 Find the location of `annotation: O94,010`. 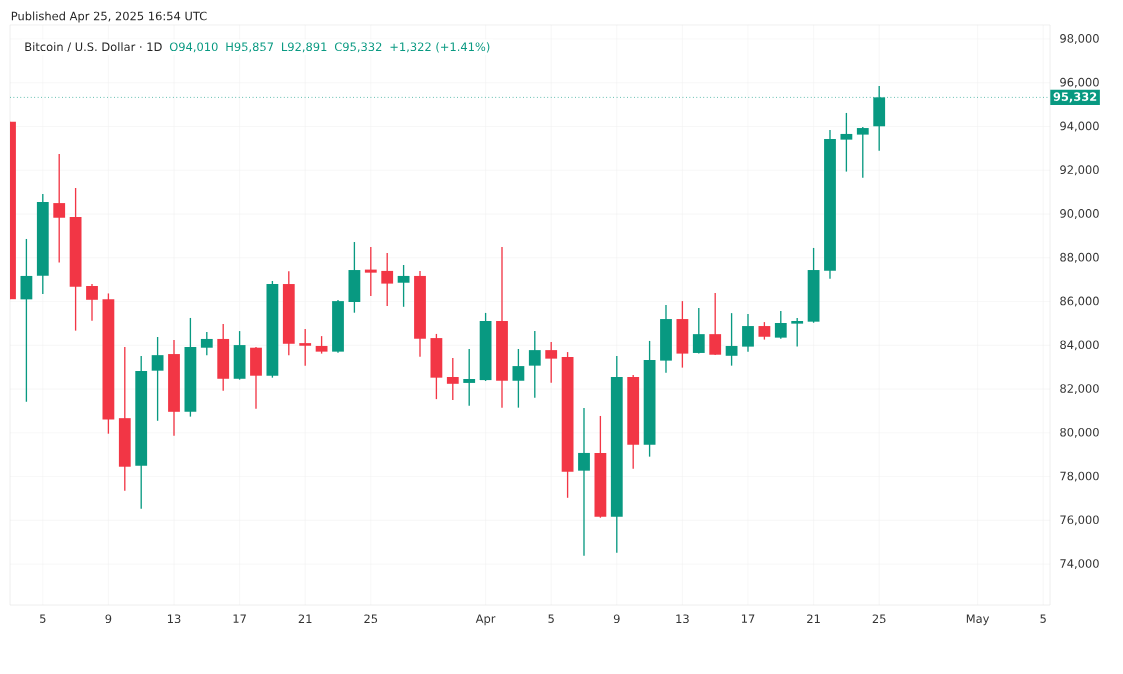

annotation: O94,010 is located at coordinates (193, 47).